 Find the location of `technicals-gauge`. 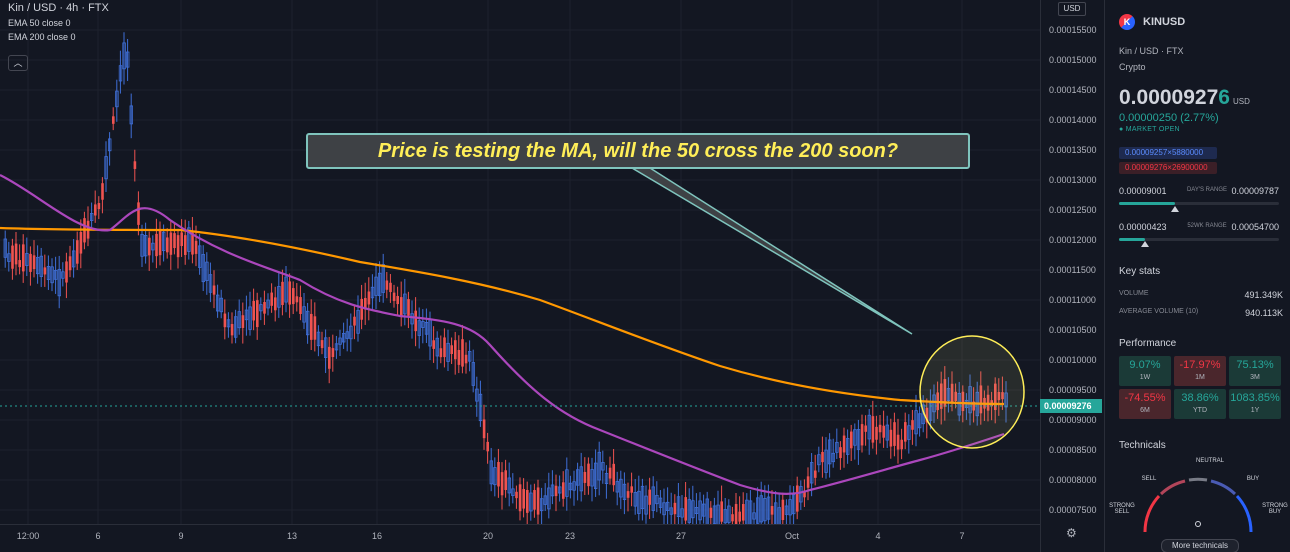

technicals-gauge is located at coordinates (1198, 502).